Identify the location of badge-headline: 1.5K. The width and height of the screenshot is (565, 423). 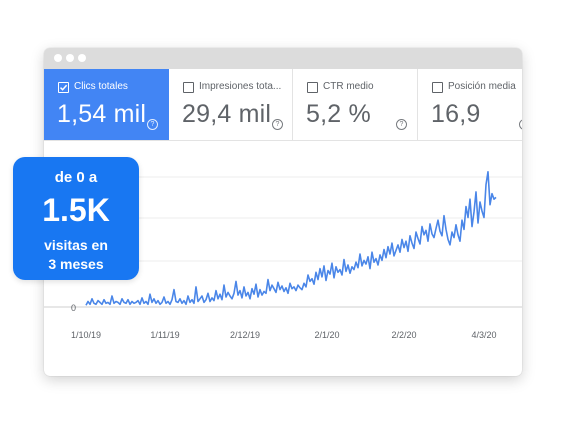
(76, 210).